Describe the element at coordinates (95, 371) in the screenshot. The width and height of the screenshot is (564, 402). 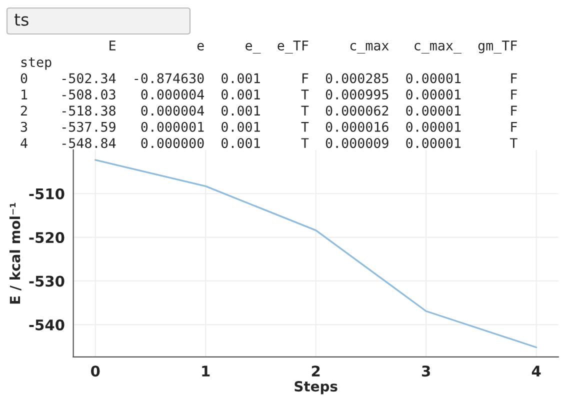
I see `x-tick-label: 0` at that location.